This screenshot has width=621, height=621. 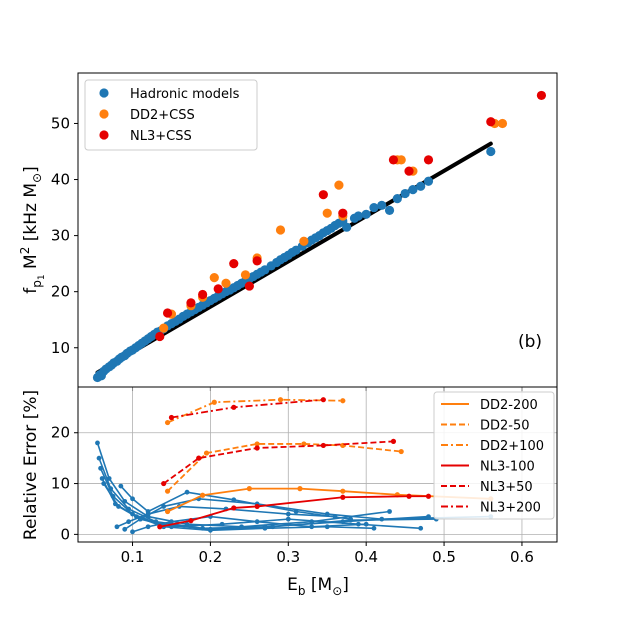 What do you see at coordinates (32, 229) in the screenshot?
I see `top-y-axis-title: fp1 M2 [kHz M⊙]` at bounding box center [32, 229].